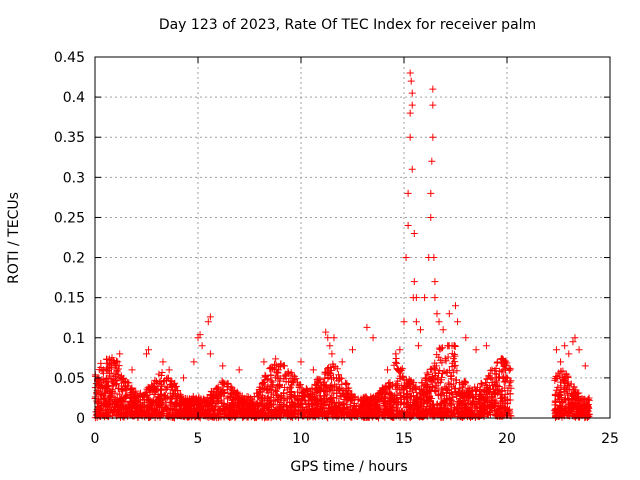  Describe the element at coordinates (69, 379) in the screenshot. I see `y-tick-label: 0.05` at that location.